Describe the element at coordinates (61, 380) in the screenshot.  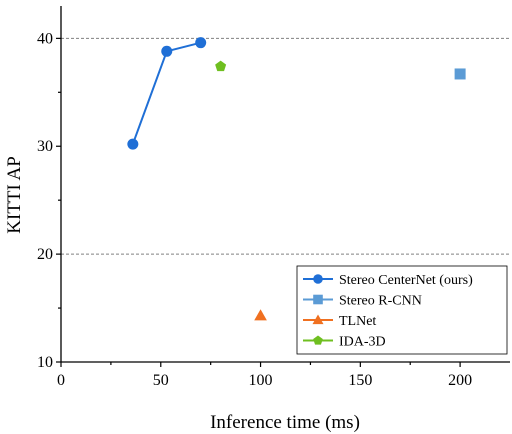
I see `x-tick-label-0: 0` at that location.